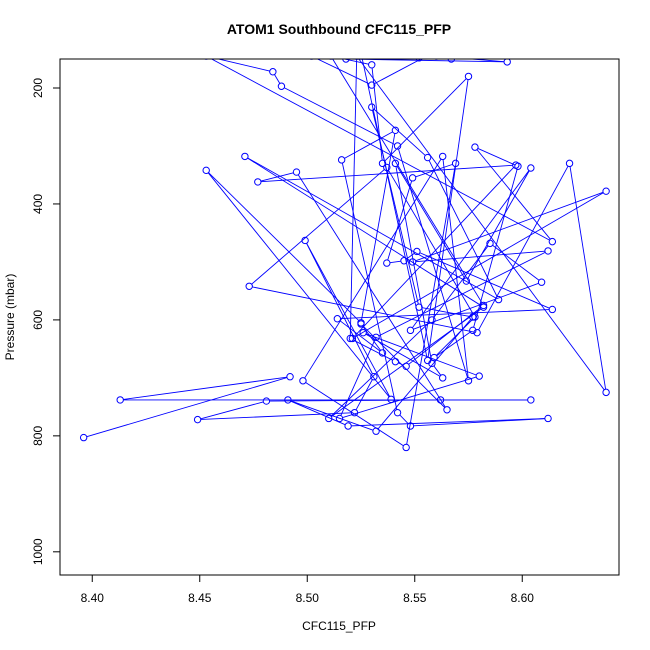  I want to click on x-axis: 8.40 8.45 8.50 8.55 8.60, so click(308, 589).